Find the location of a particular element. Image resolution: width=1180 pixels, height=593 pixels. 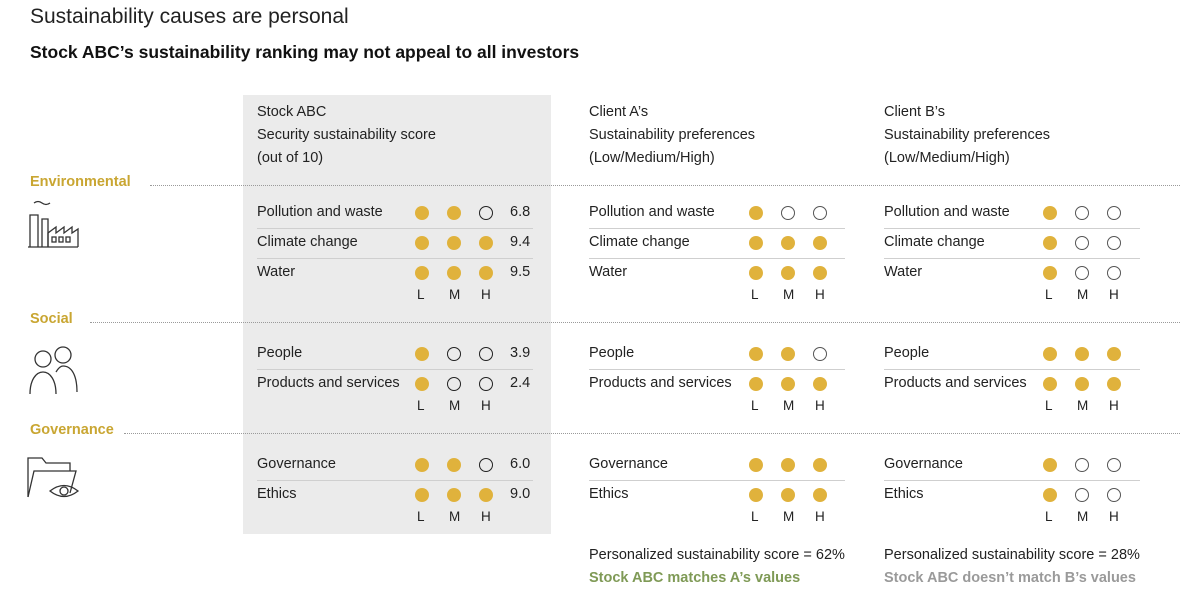

row-label: People is located at coordinates (280, 353).